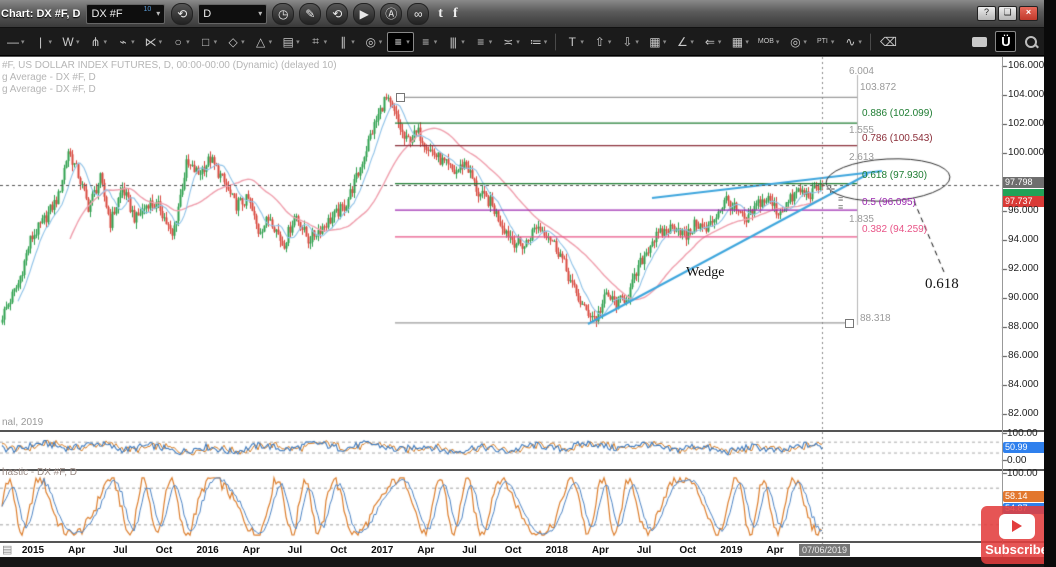  What do you see at coordinates (574, 42) in the screenshot?
I see `text-tool: T ▾` at bounding box center [574, 42].